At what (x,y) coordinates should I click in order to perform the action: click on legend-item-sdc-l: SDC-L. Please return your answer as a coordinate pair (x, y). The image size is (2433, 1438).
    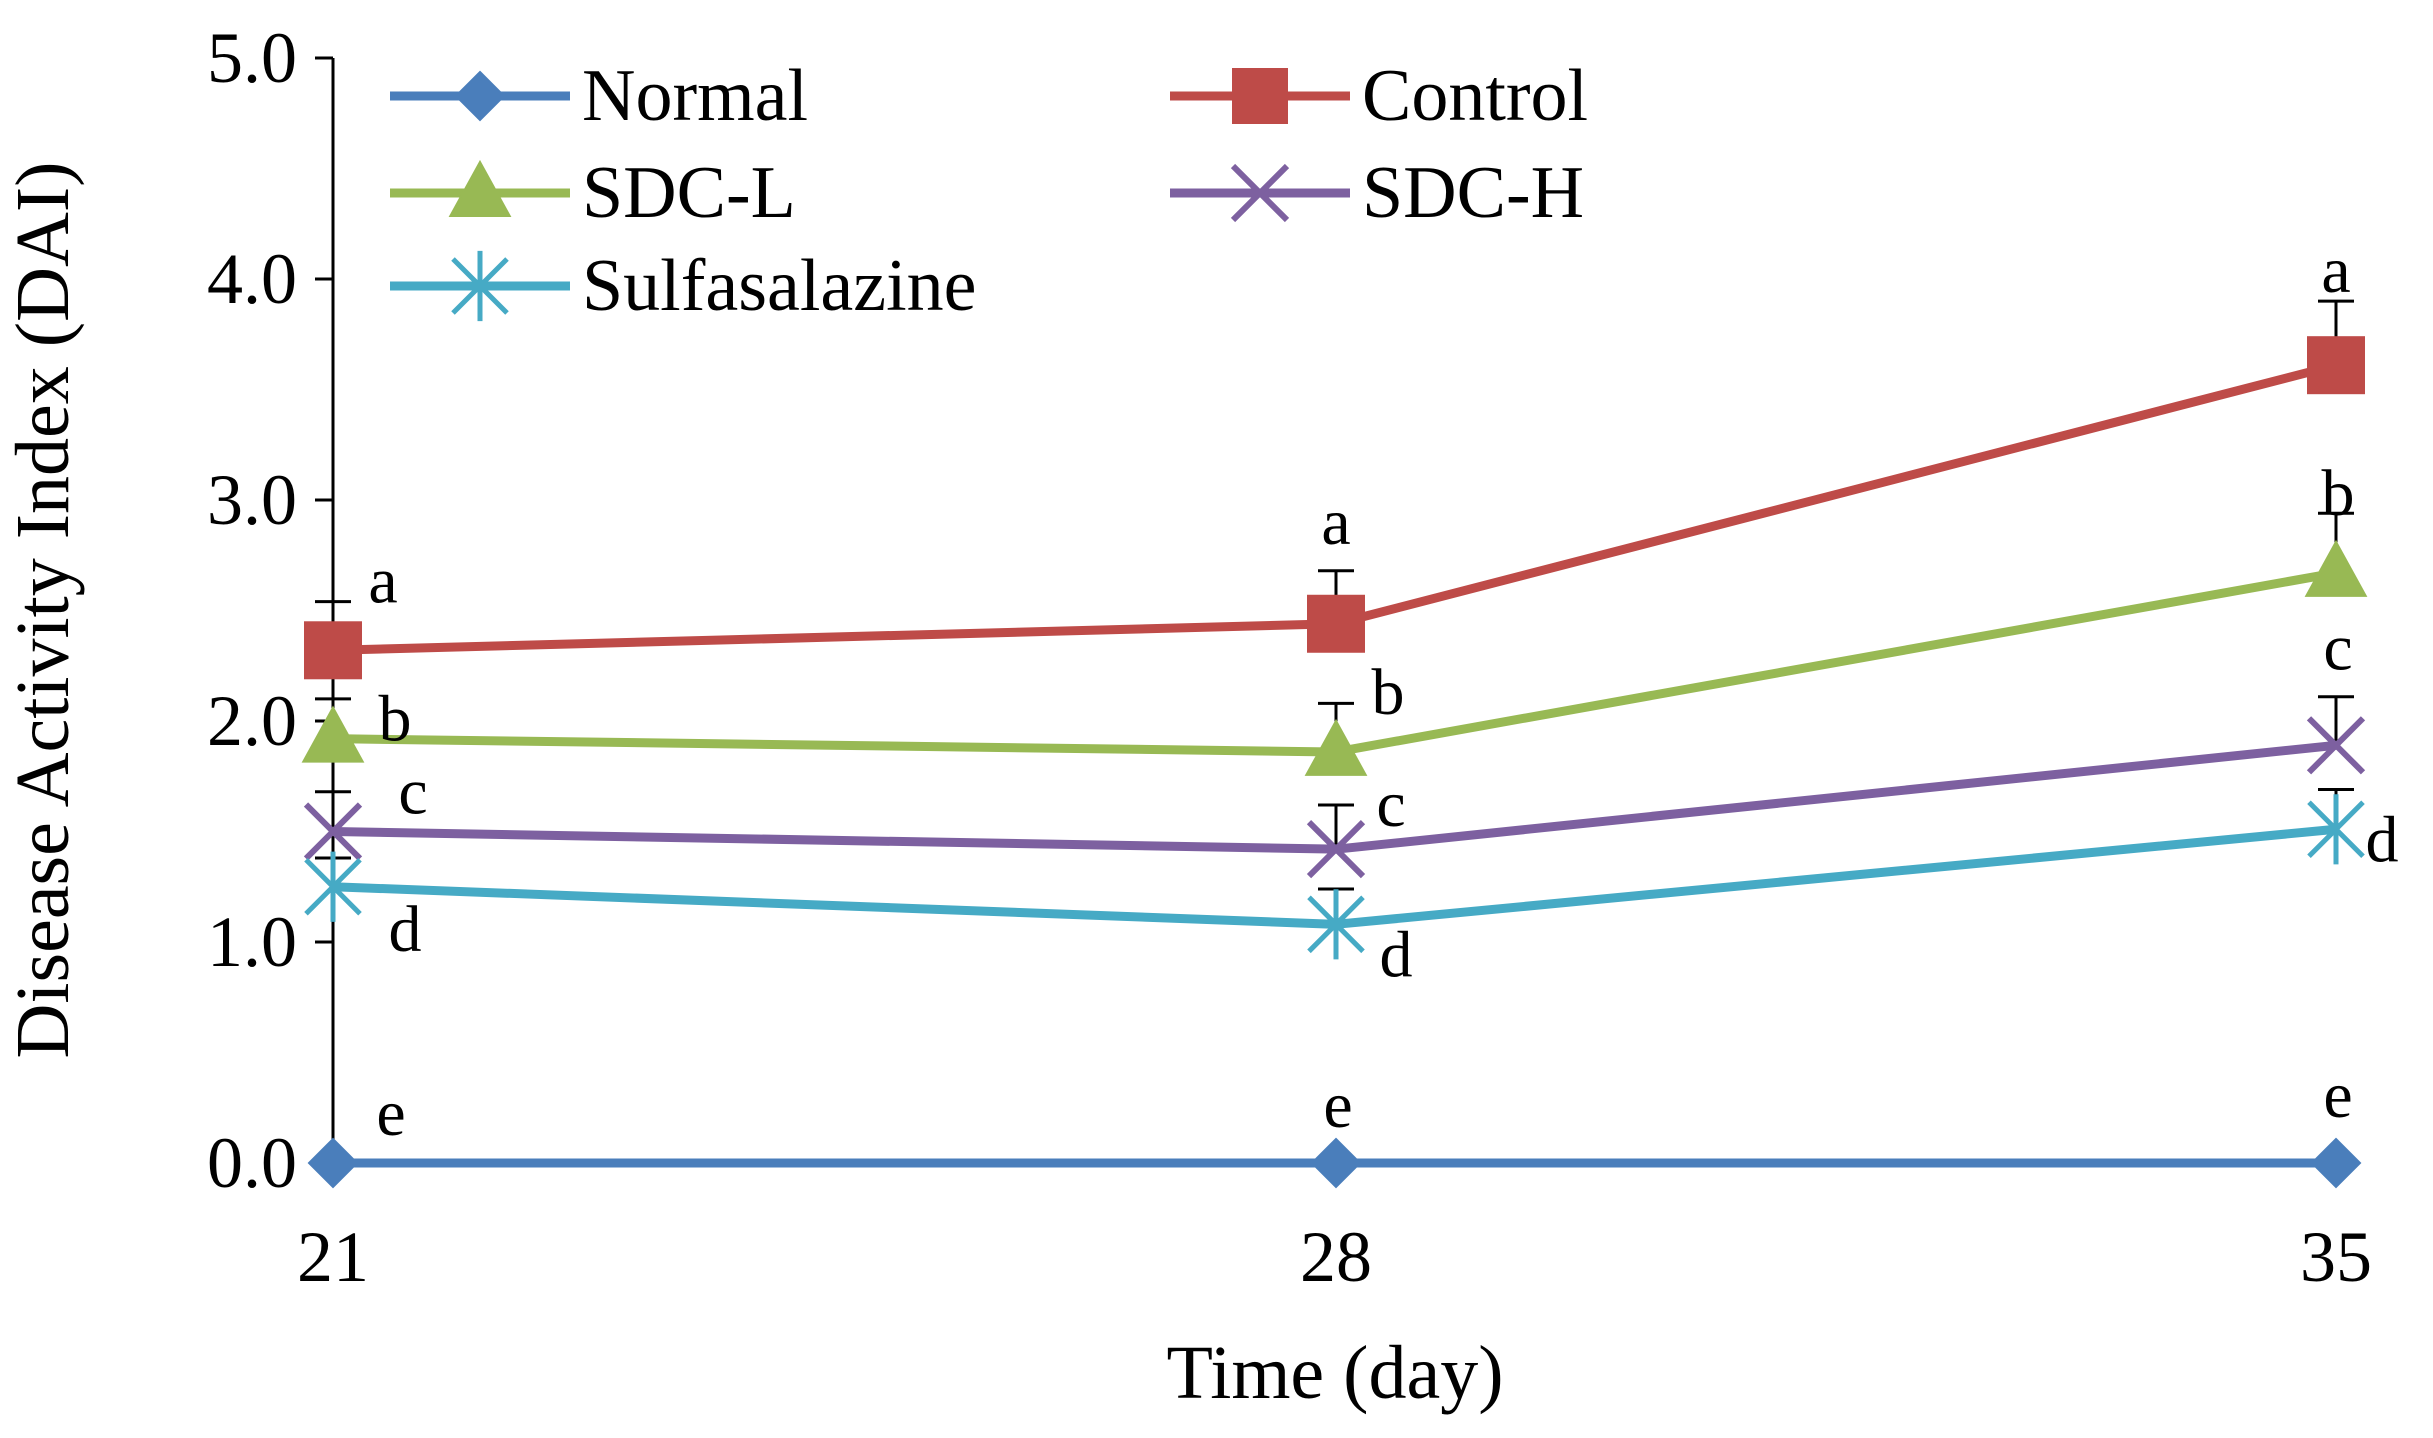
    Looking at the image, I should click on (593, 193).